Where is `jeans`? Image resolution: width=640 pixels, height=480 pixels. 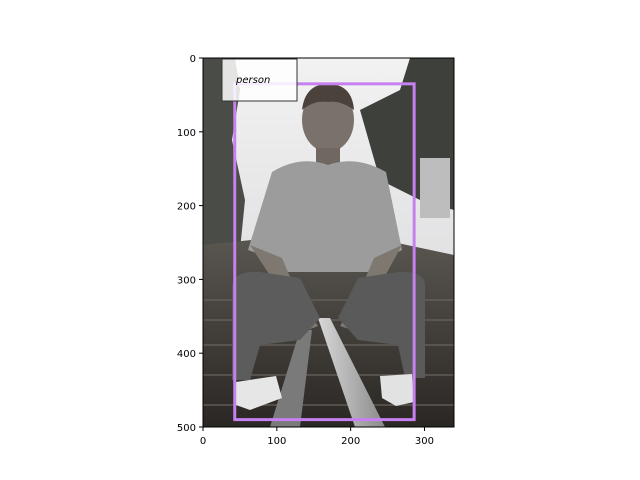
jeans is located at coordinates (275, 325).